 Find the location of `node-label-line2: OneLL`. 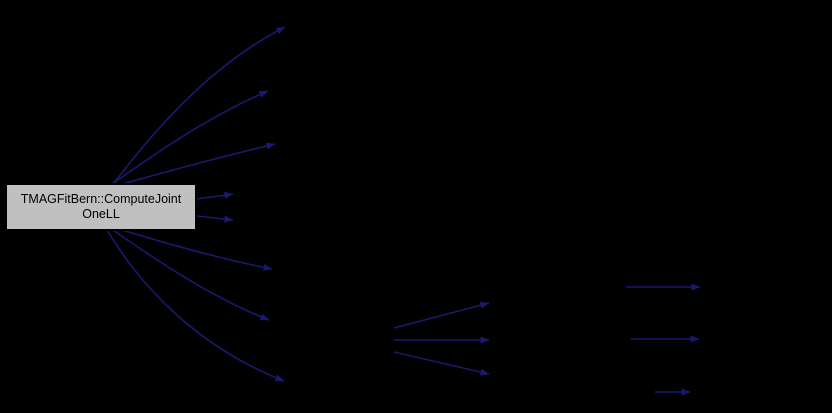

node-label-line2: OneLL is located at coordinates (101, 214).